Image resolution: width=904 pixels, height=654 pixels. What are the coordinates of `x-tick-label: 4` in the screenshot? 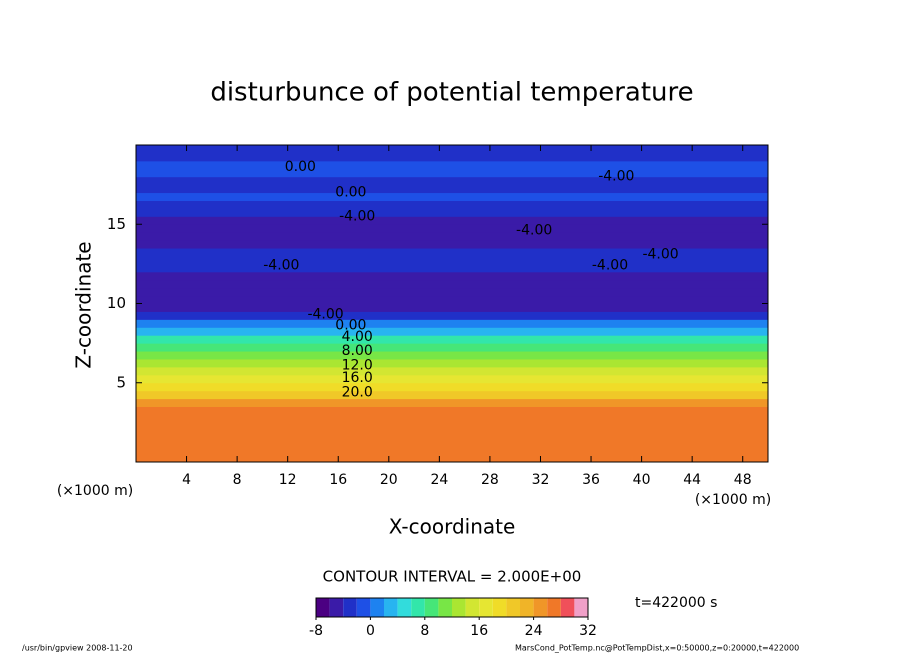 It's located at (186, 480).